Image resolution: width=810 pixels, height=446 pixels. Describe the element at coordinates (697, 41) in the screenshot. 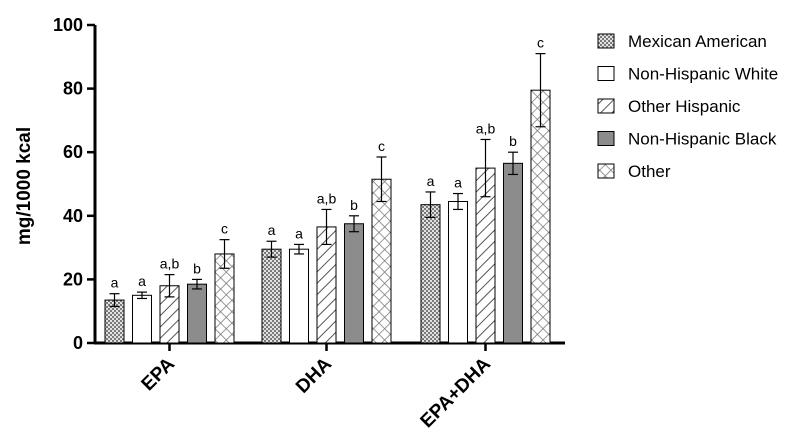

I see `legend-item-label: Mexican American` at that location.